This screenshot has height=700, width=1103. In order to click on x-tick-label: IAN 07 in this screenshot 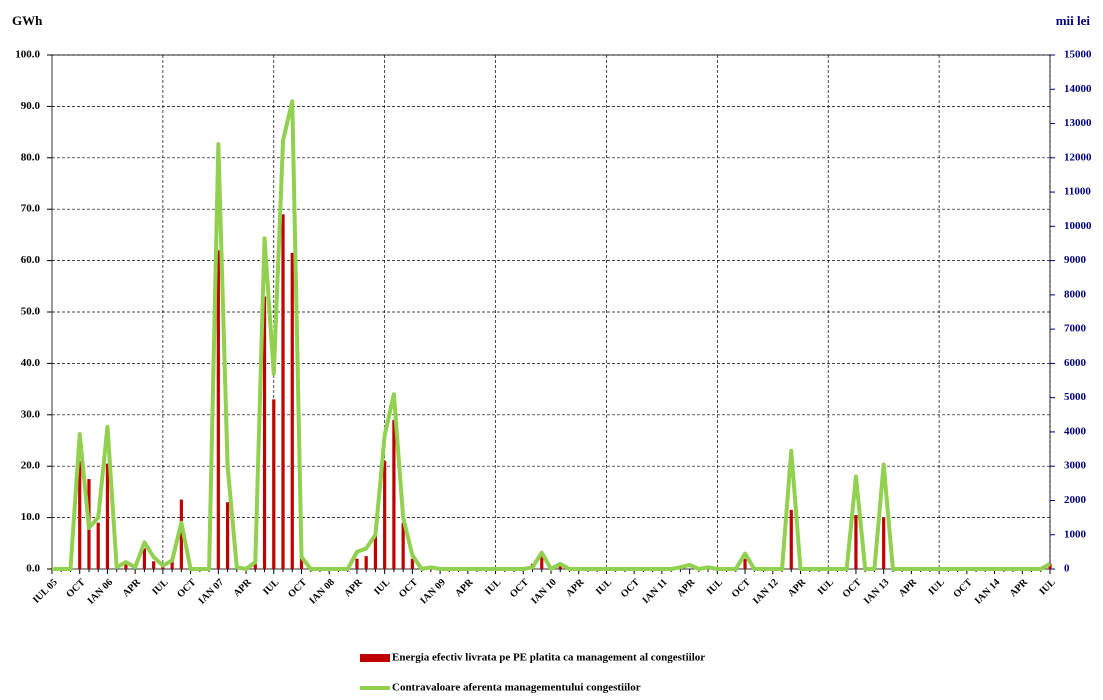, I will do `click(211, 592)`.